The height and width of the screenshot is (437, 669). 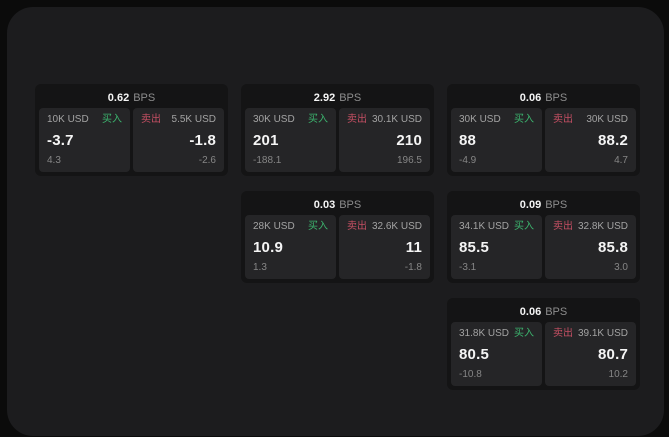 What do you see at coordinates (590, 354) in the screenshot?
I see `sell-quote-tile: 卖出 39.1K USD 80.7 10.2` at bounding box center [590, 354].